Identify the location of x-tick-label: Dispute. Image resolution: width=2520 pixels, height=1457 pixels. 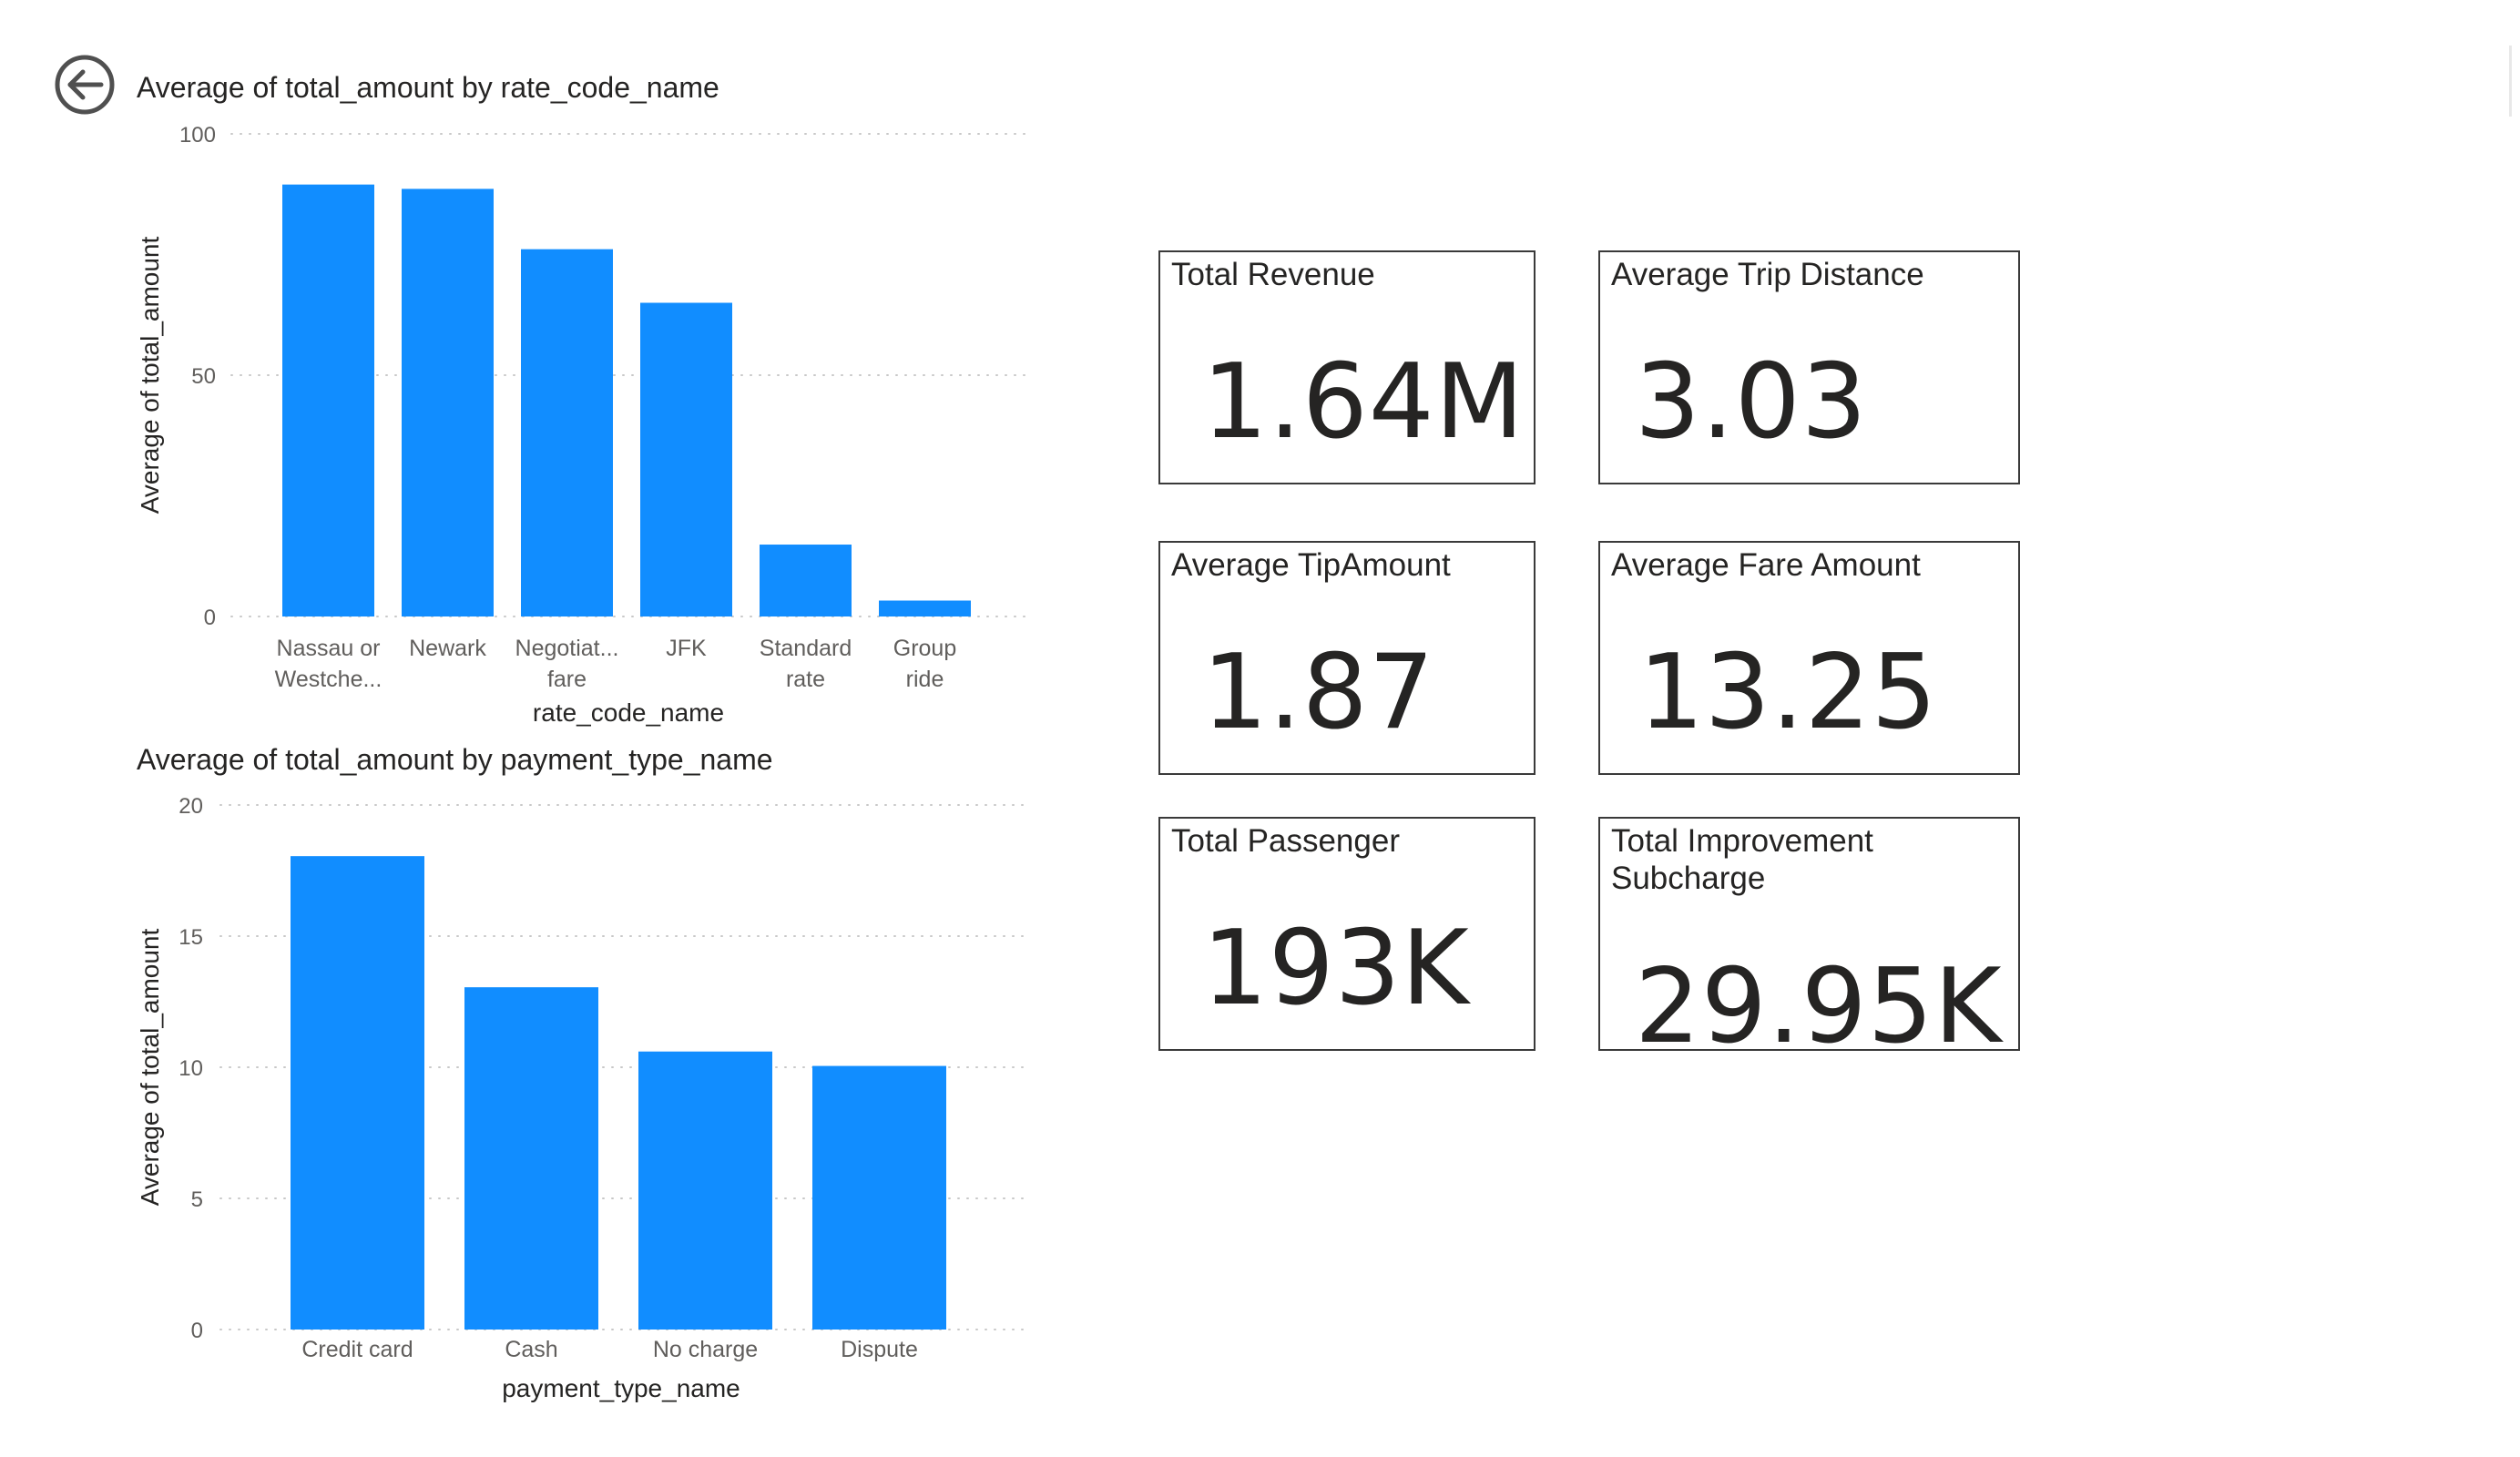
(879, 1349).